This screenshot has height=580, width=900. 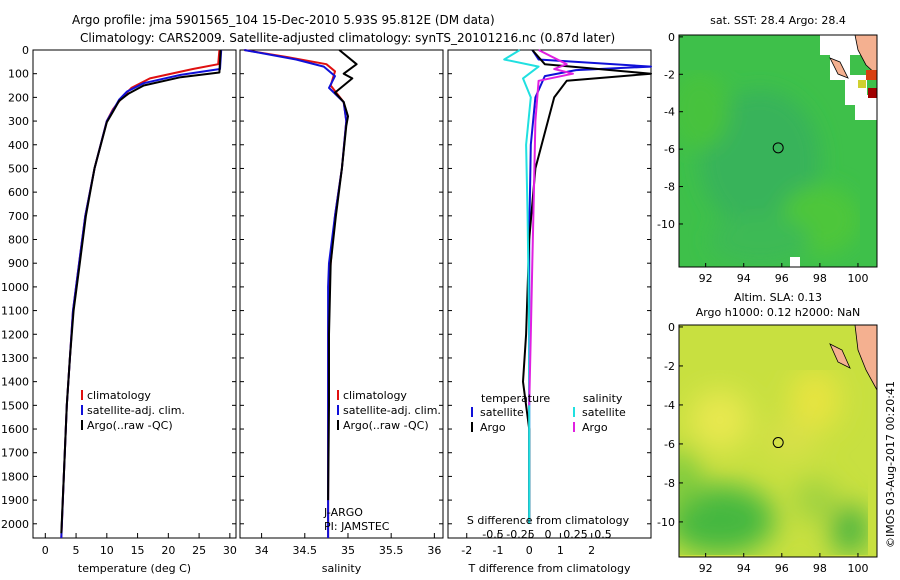 I want to click on sla_map-xtick-label: 92, so click(x=706, y=568).